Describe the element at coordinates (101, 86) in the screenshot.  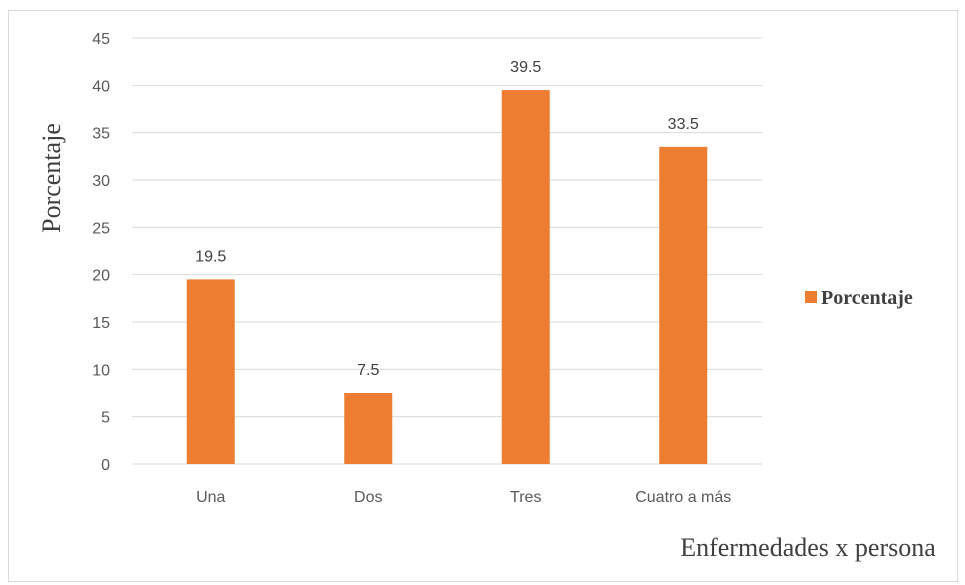
I see `y-tick-label: 40` at that location.